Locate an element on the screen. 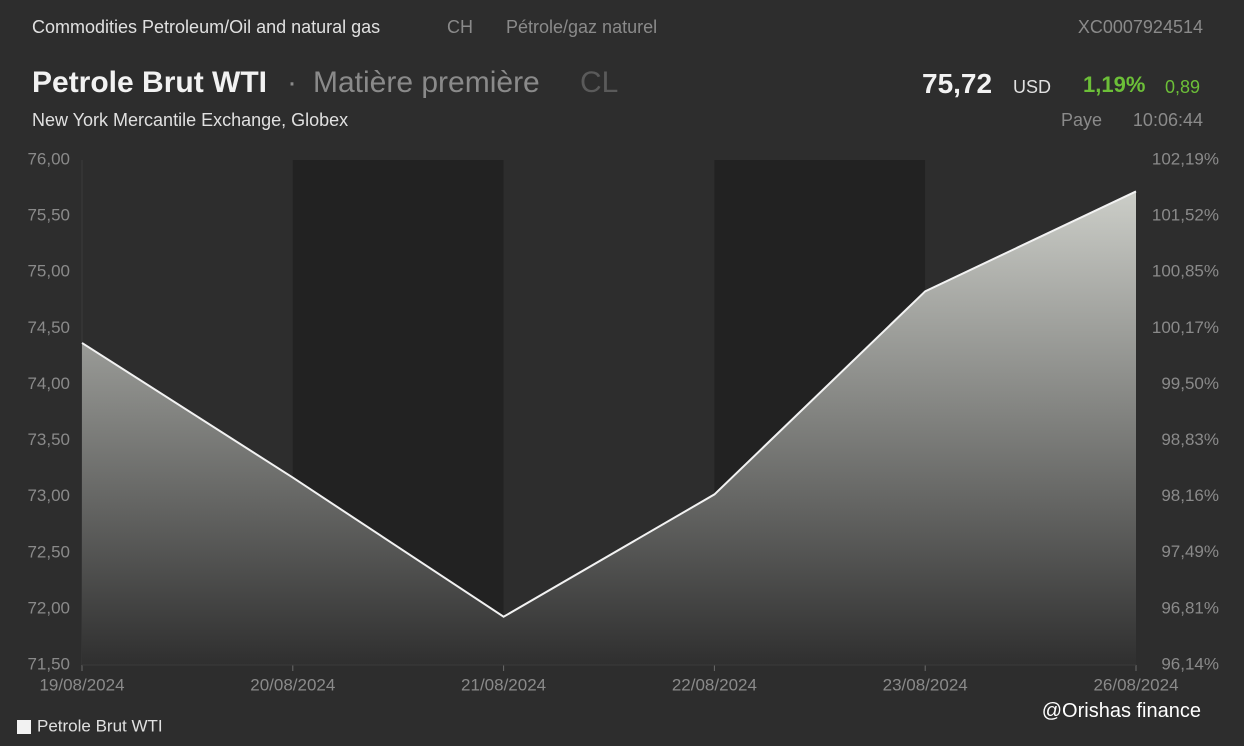  y-tick-label: 73,00 is located at coordinates (48, 495).